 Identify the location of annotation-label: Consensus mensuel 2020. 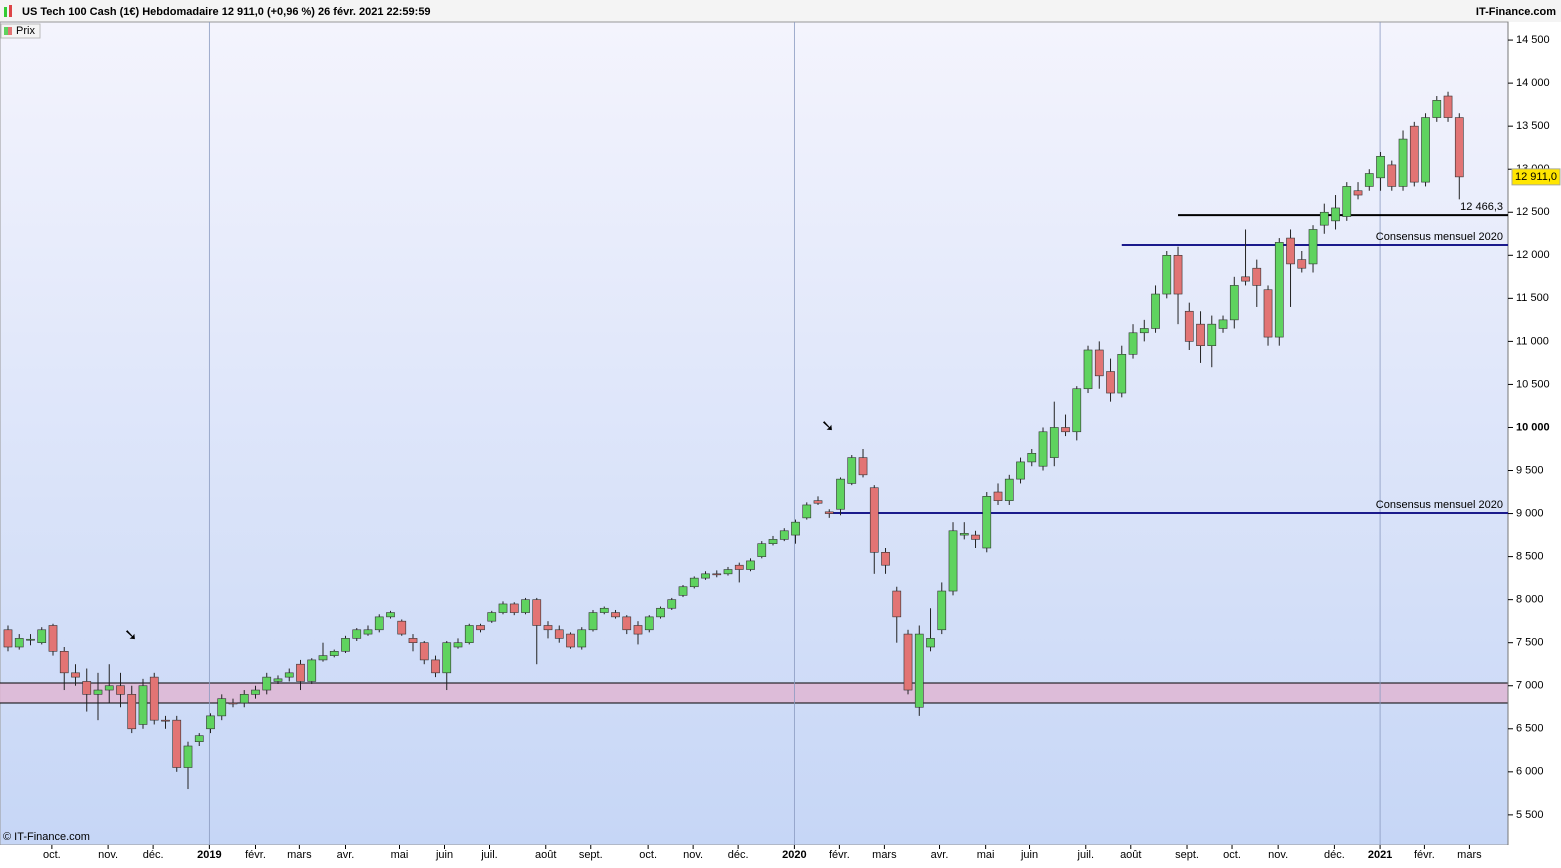
(1439, 237).